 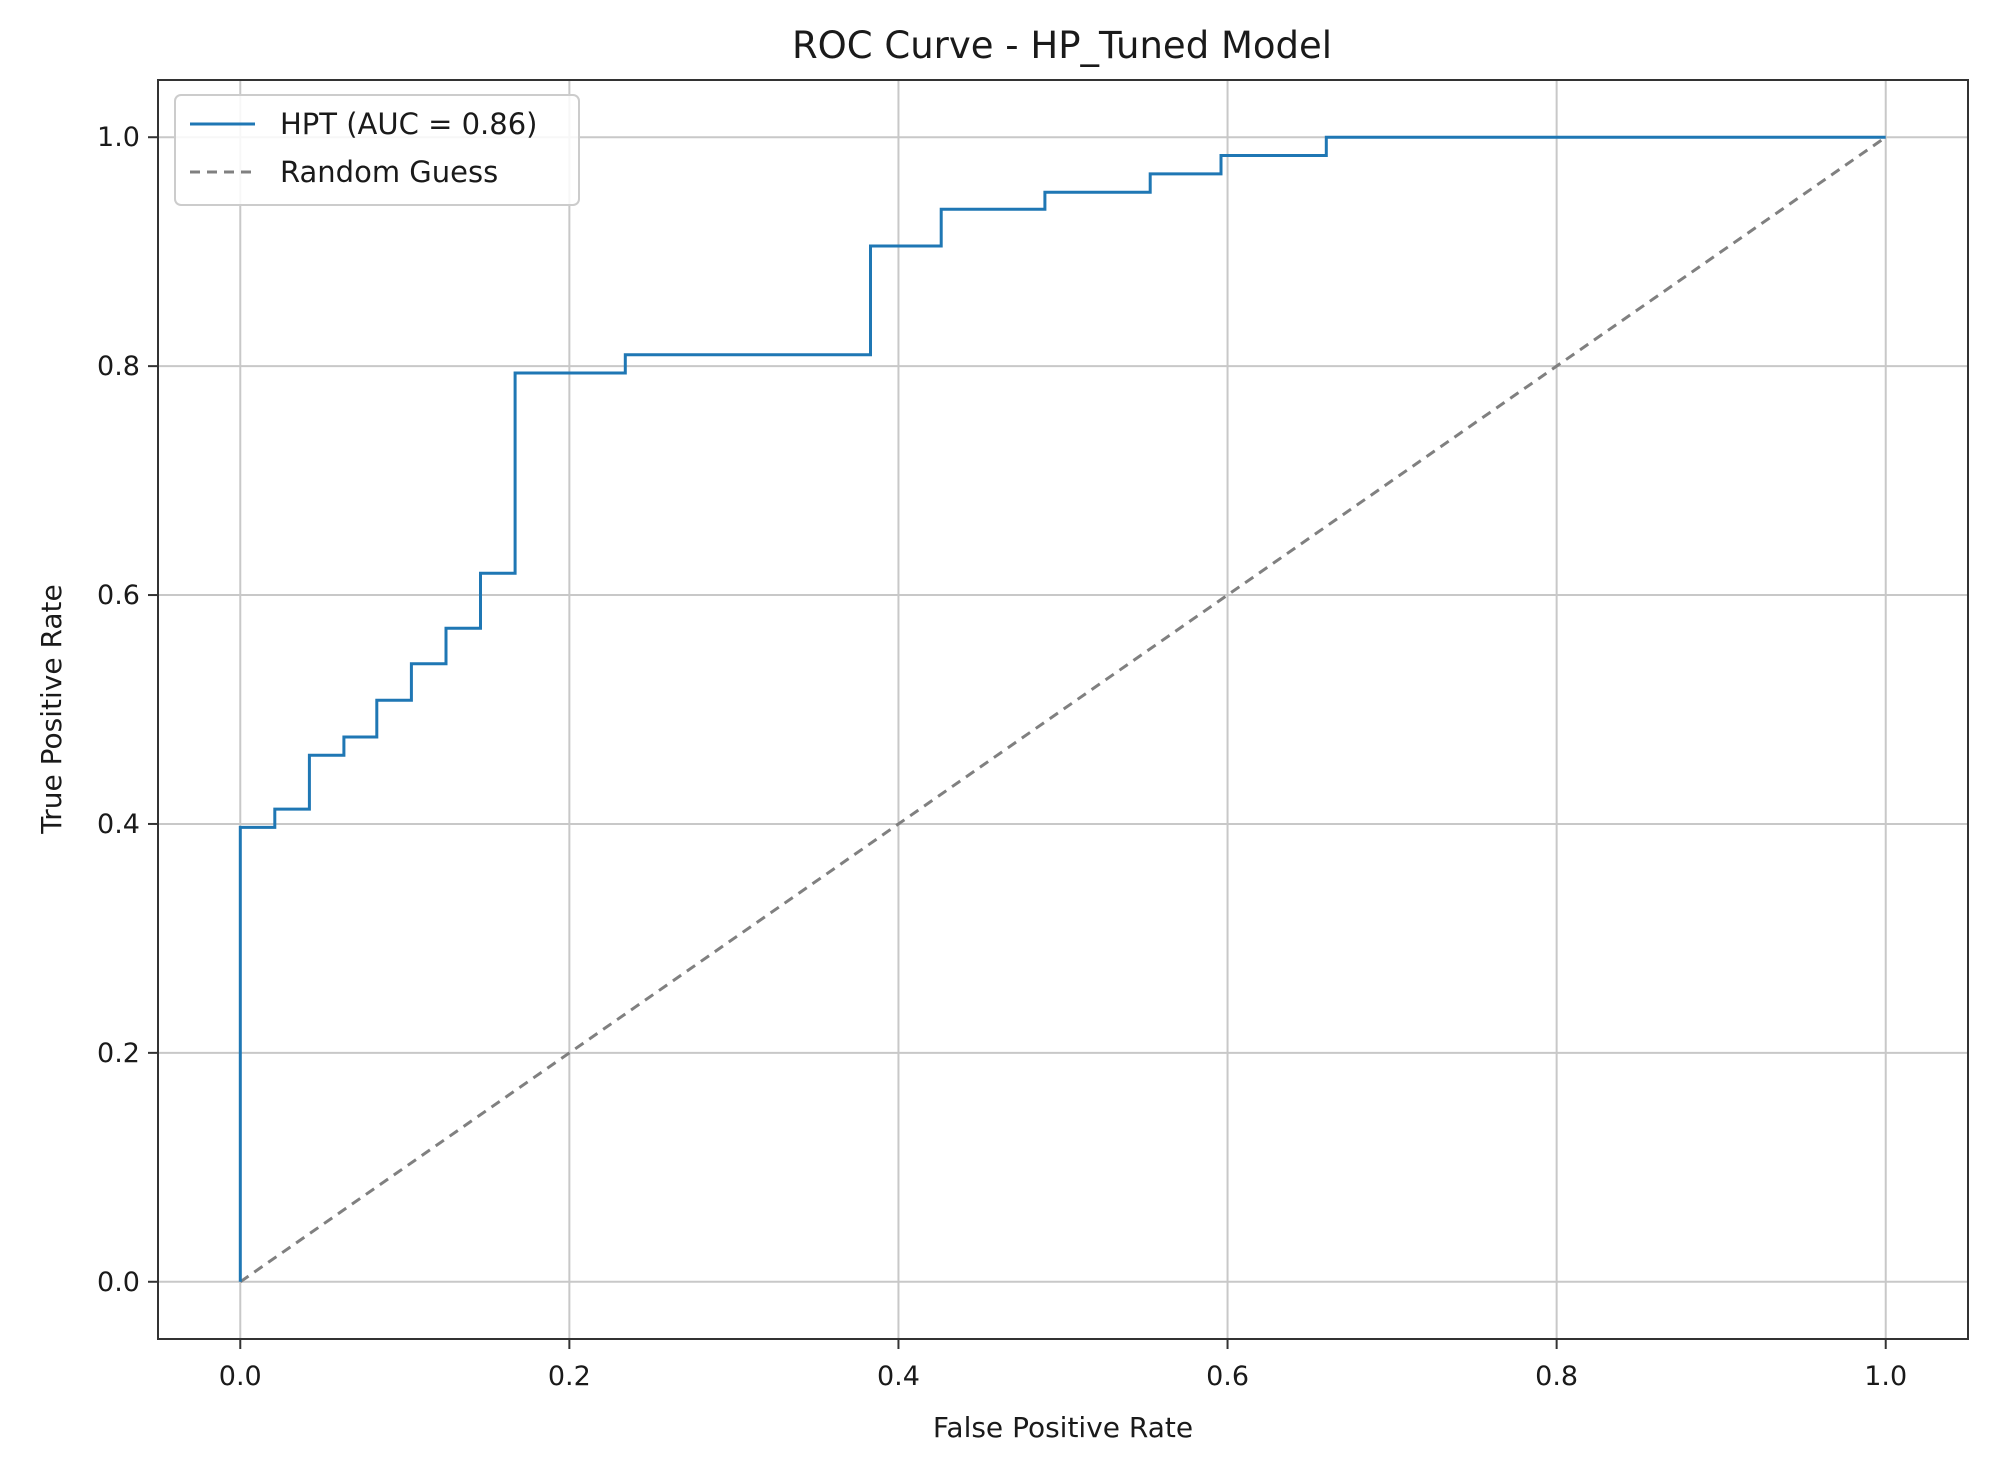 I want to click on y-axis-label: True Positive Rate, so click(x=51, y=709).